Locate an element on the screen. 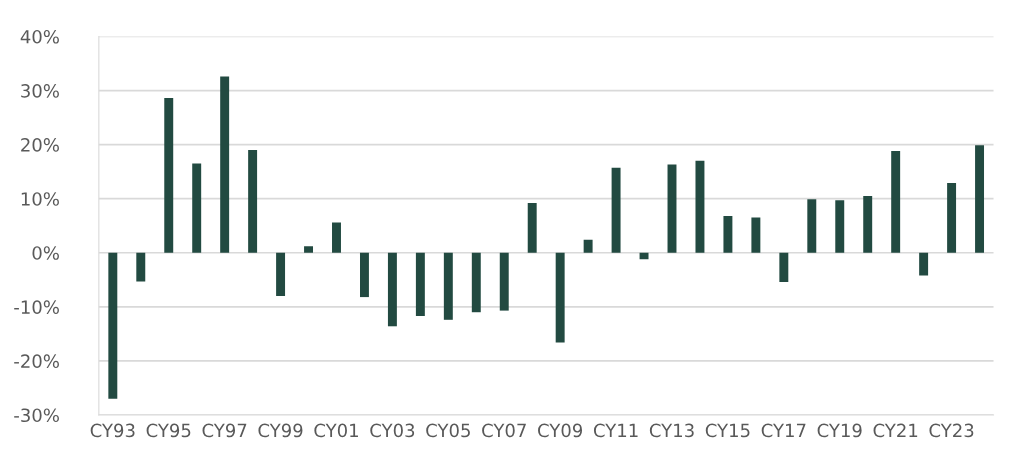  y-tick-label: 10% is located at coordinates (40, 199).